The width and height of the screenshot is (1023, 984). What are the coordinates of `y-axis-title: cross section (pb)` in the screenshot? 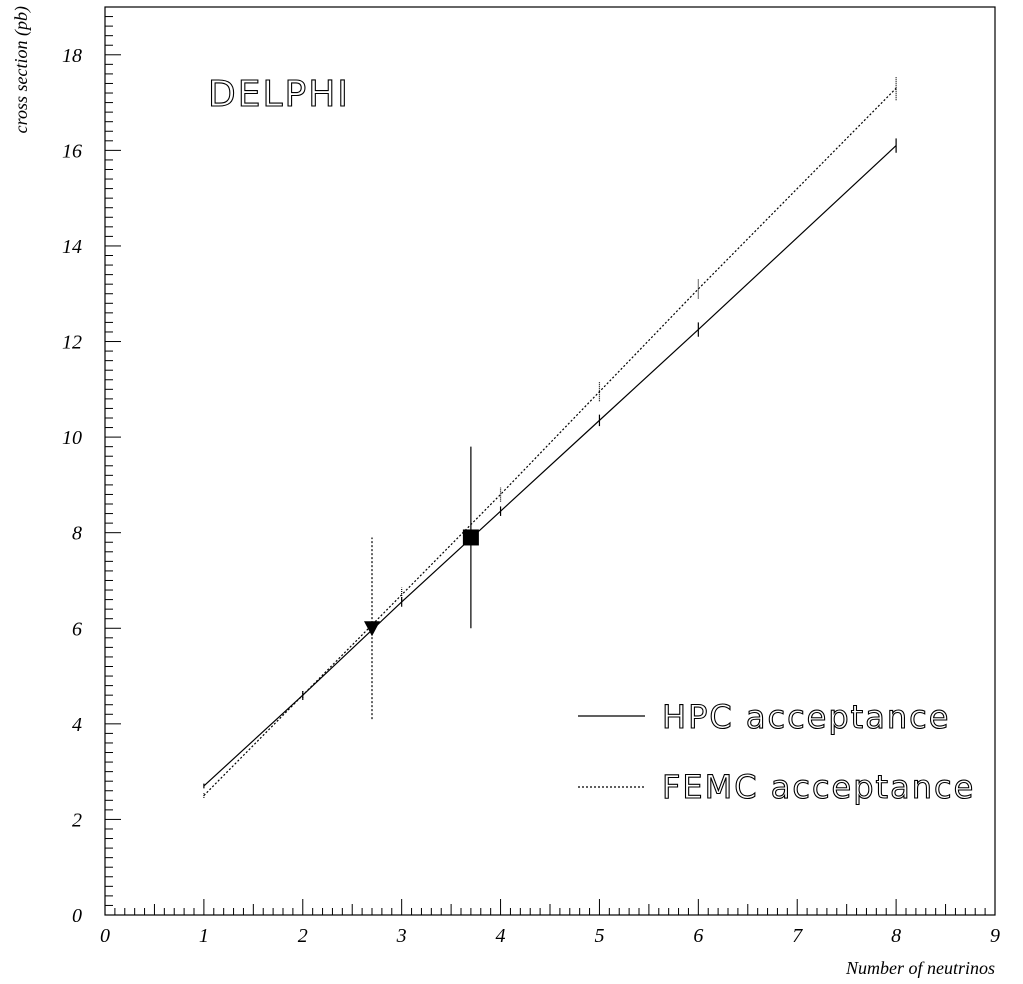 It's located at (21, 69).